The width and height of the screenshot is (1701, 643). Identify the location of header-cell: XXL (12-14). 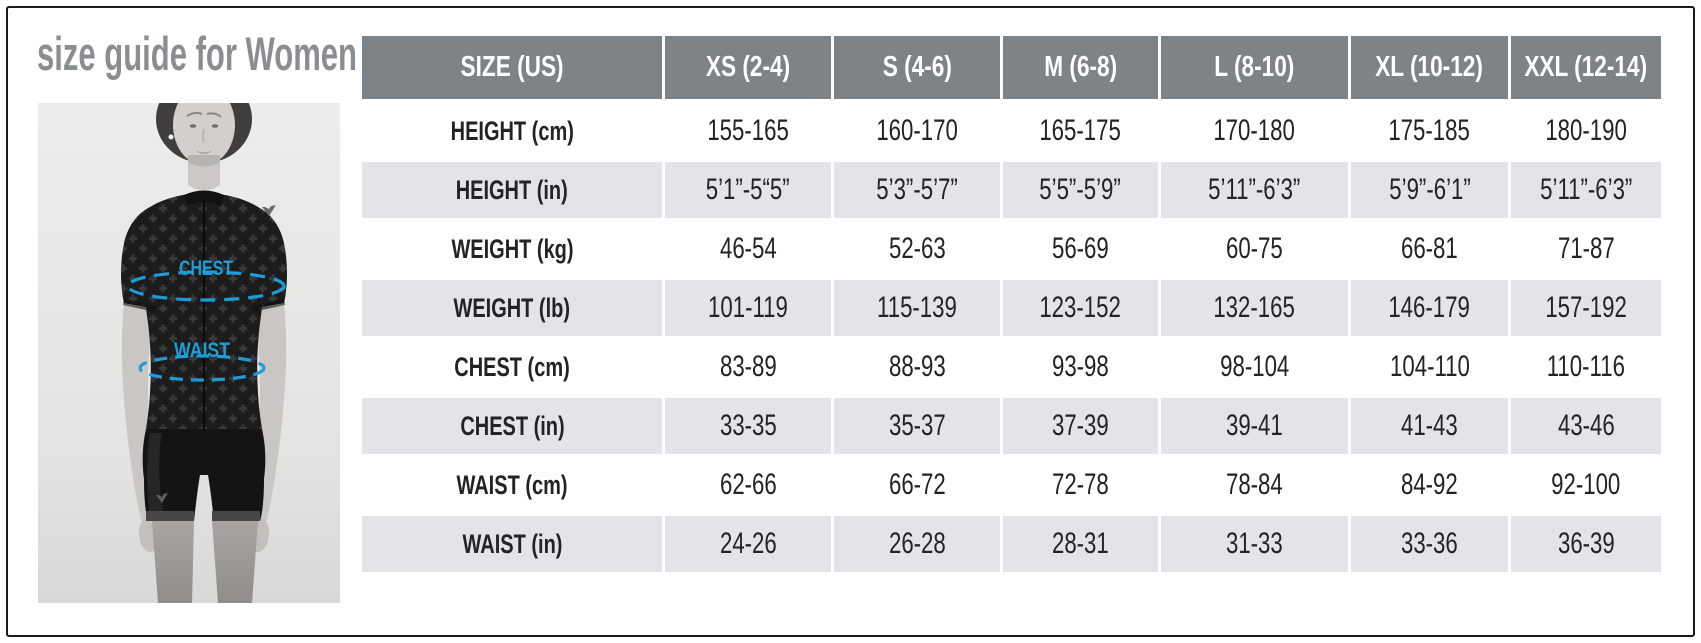
(1584, 67).